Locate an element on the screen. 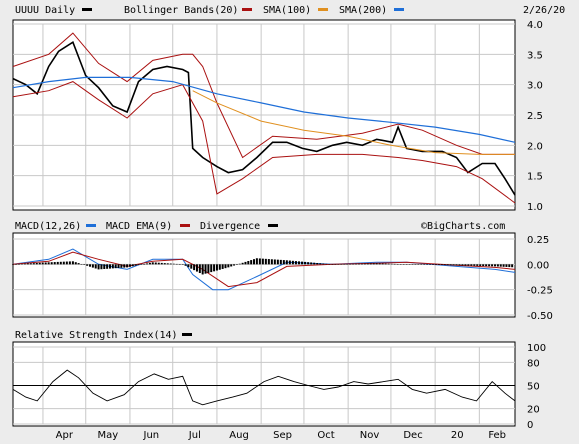 This screenshot has width=579, height=444. symbol-label: UUUU Daily is located at coordinates (45, 10).